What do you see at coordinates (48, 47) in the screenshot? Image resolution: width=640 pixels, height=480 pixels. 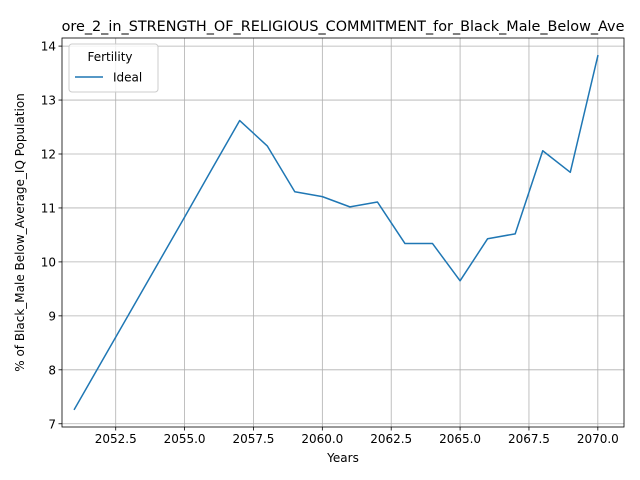 I see `y-tick-label: 14` at bounding box center [48, 47].